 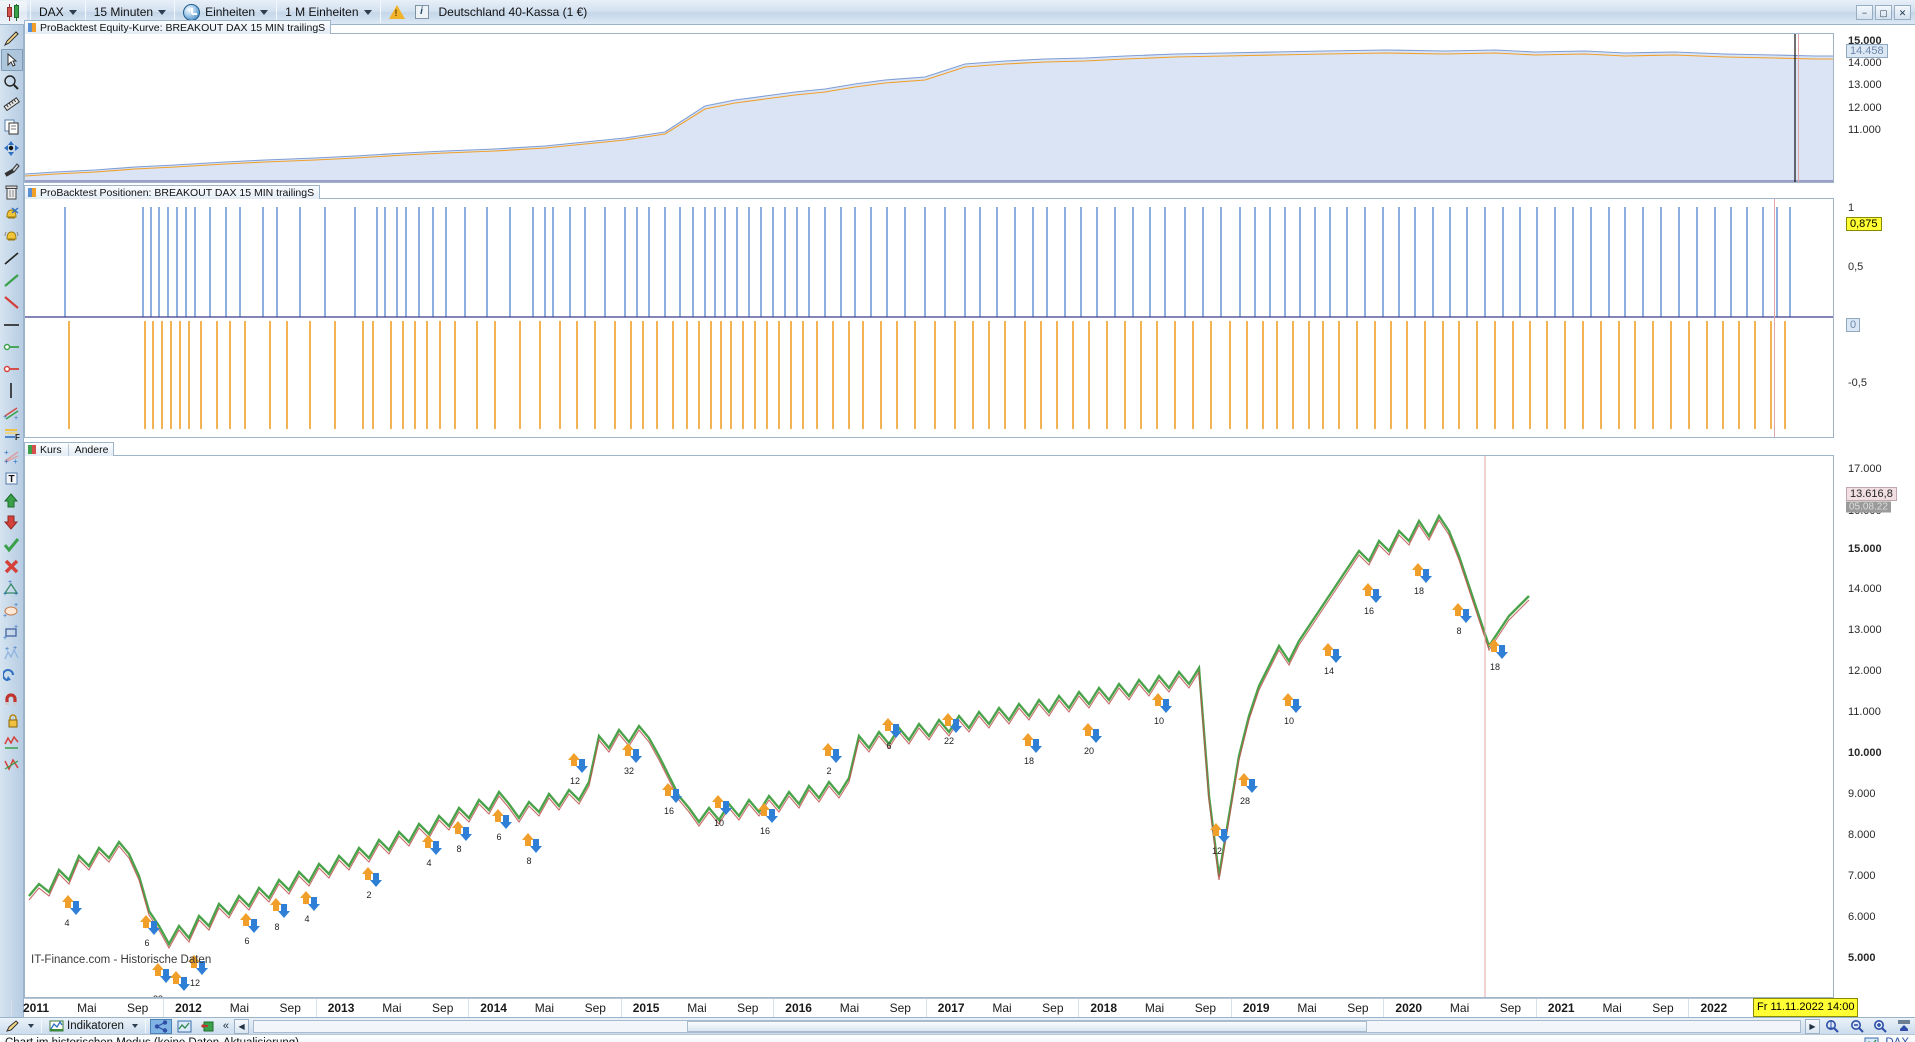 I want to click on maximize-button: ▢, so click(x=1883, y=12).